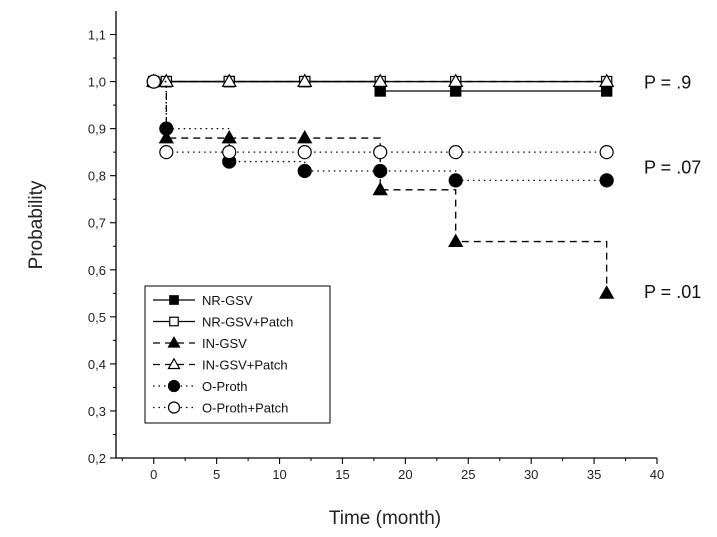 This screenshot has height=537, width=717. What do you see at coordinates (468, 474) in the screenshot?
I see `x-tick-label: 25` at bounding box center [468, 474].